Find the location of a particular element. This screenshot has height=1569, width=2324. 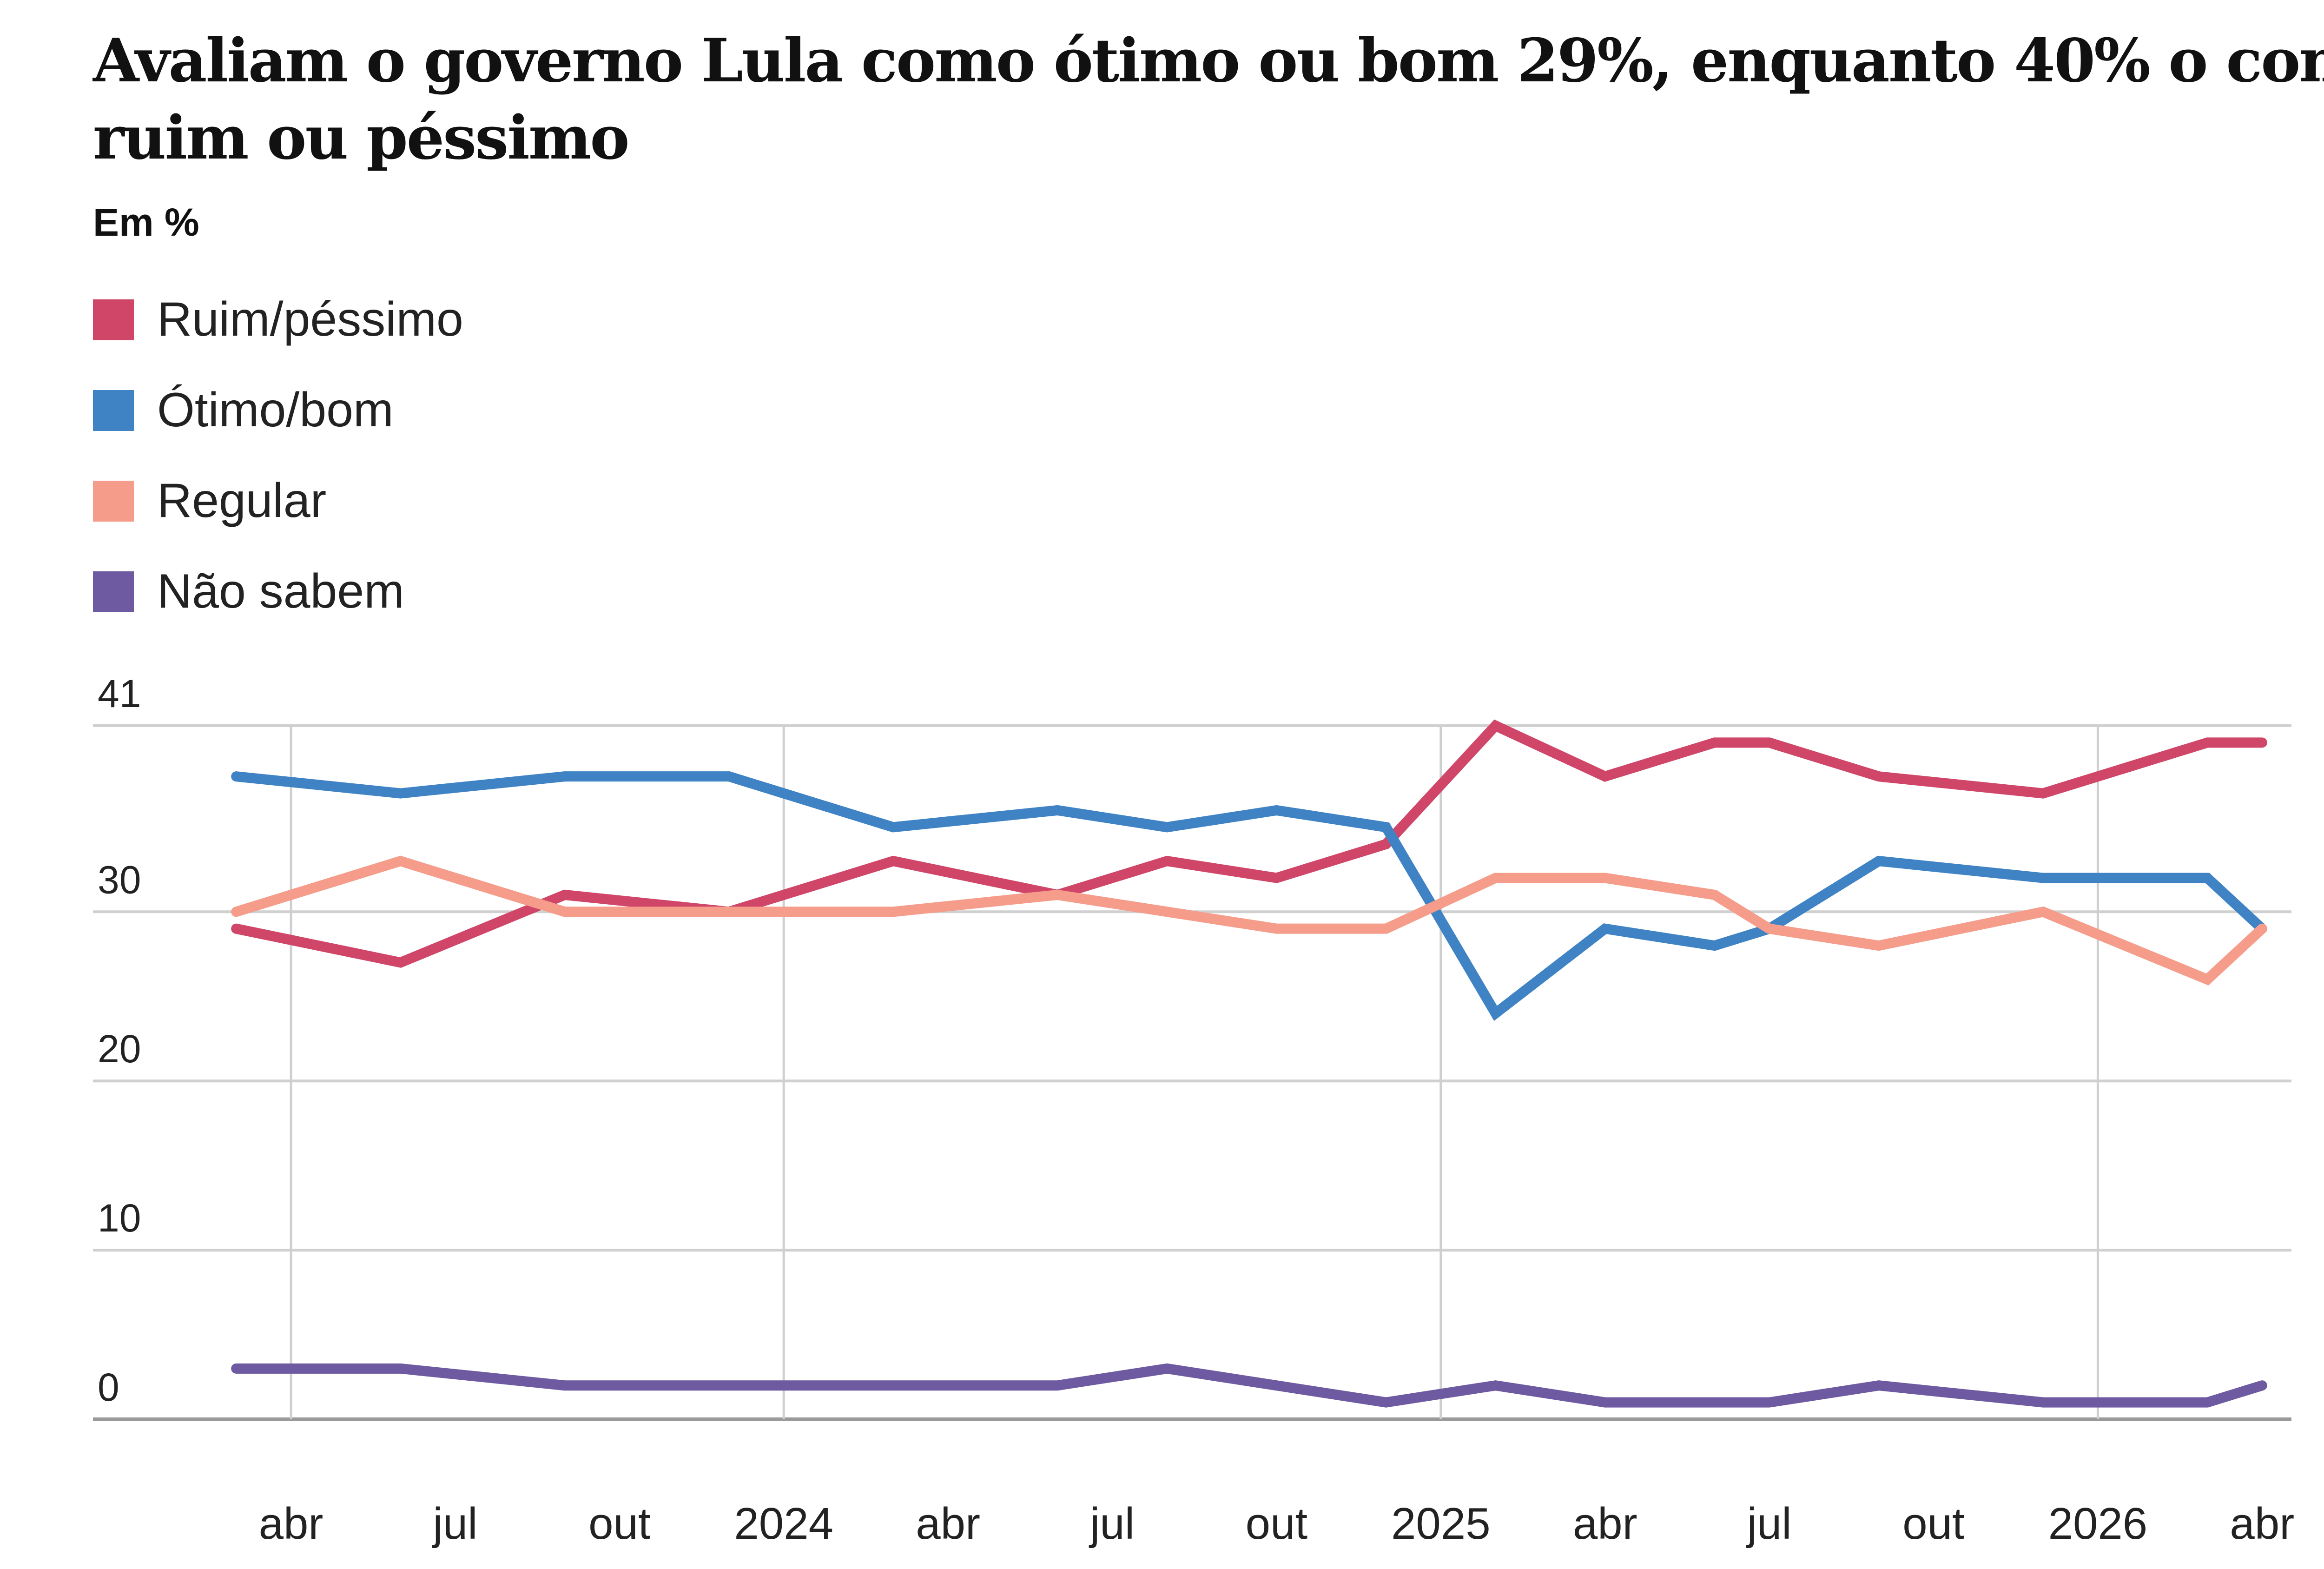

legend-swatch-regular is located at coordinates (113, 501).